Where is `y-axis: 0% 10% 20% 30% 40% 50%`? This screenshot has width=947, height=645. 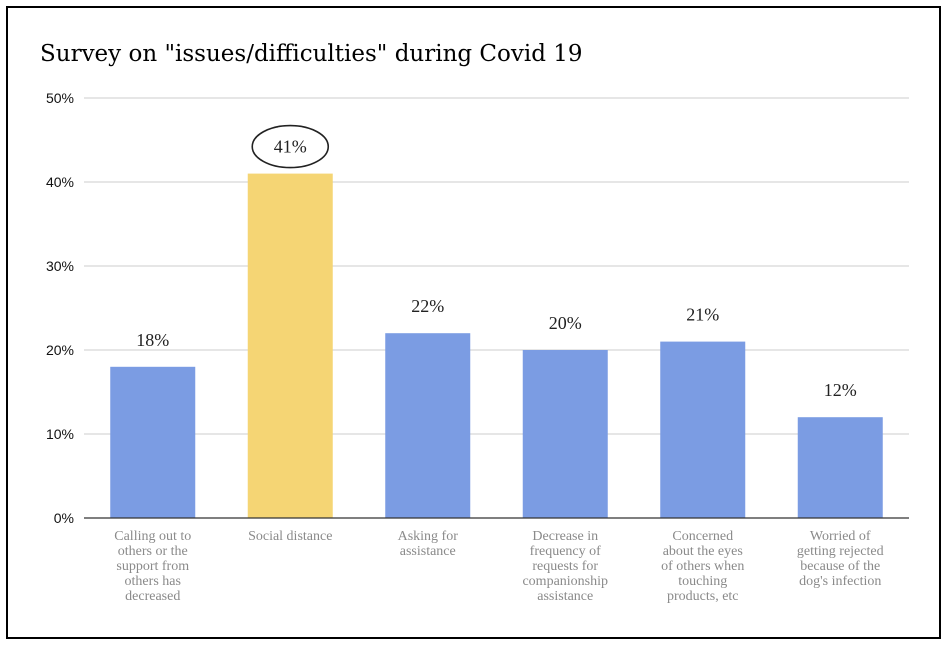 y-axis: 0% 10% 20% 30% 40% 50% is located at coordinates (60, 308).